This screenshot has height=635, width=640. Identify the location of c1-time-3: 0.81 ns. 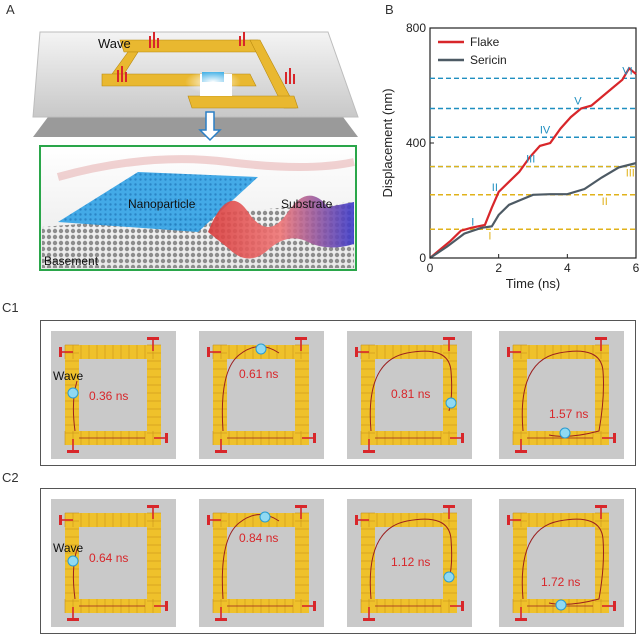
(411, 394).